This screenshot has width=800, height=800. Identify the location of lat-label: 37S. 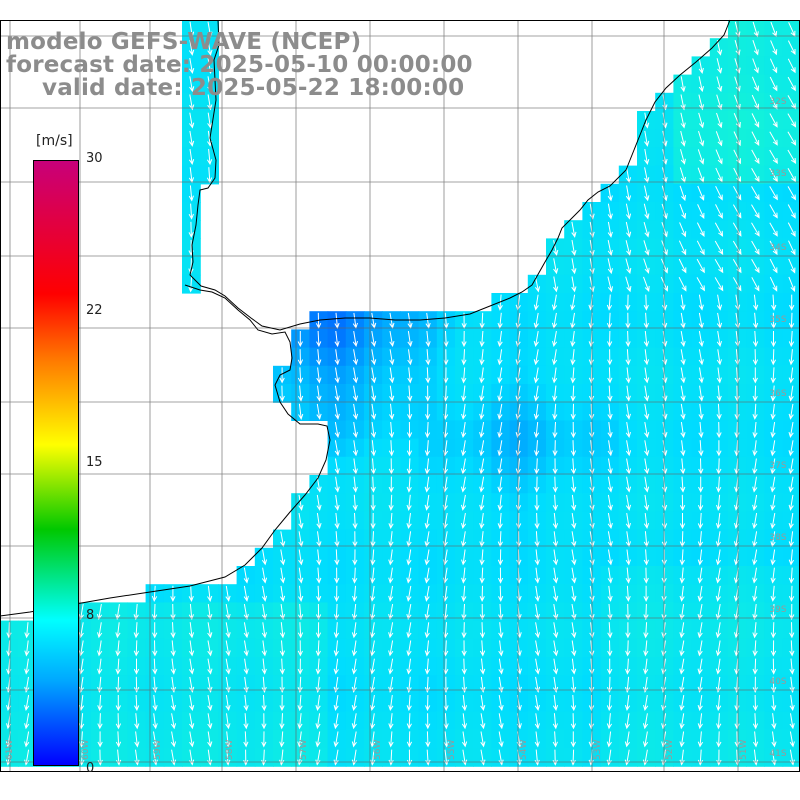
(777, 466).